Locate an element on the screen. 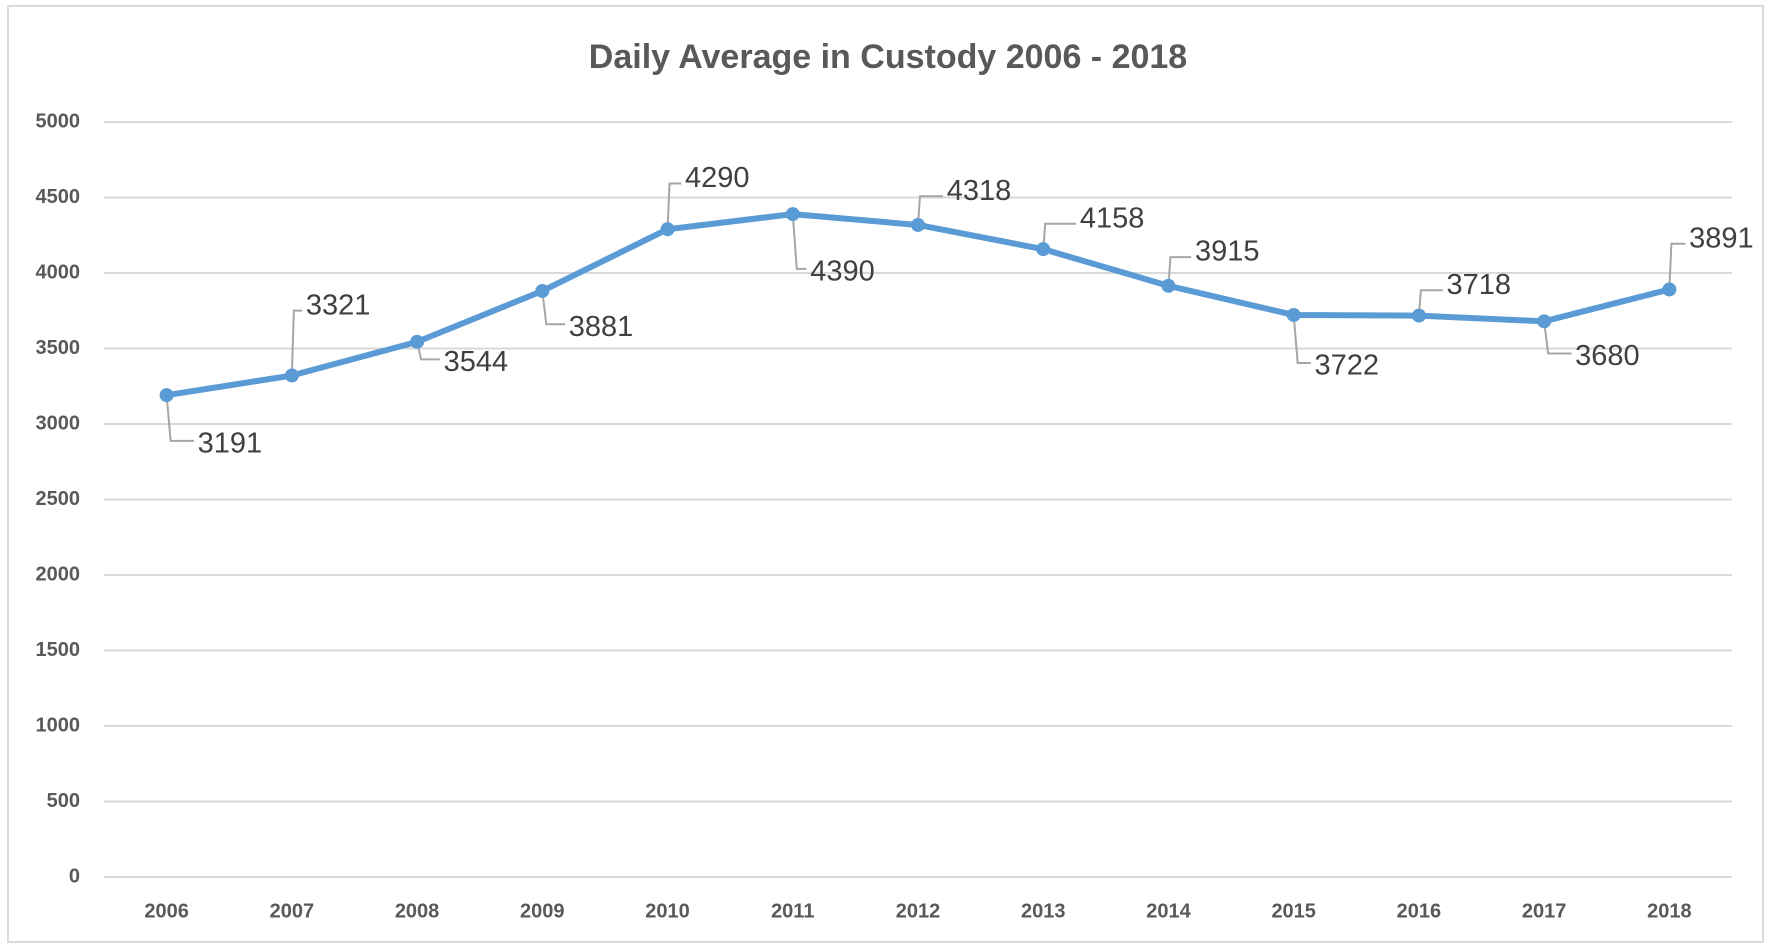 This screenshot has width=1771, height=944. chart-title: Daily Average in Custody 2006 - 2018 is located at coordinates (888, 57).